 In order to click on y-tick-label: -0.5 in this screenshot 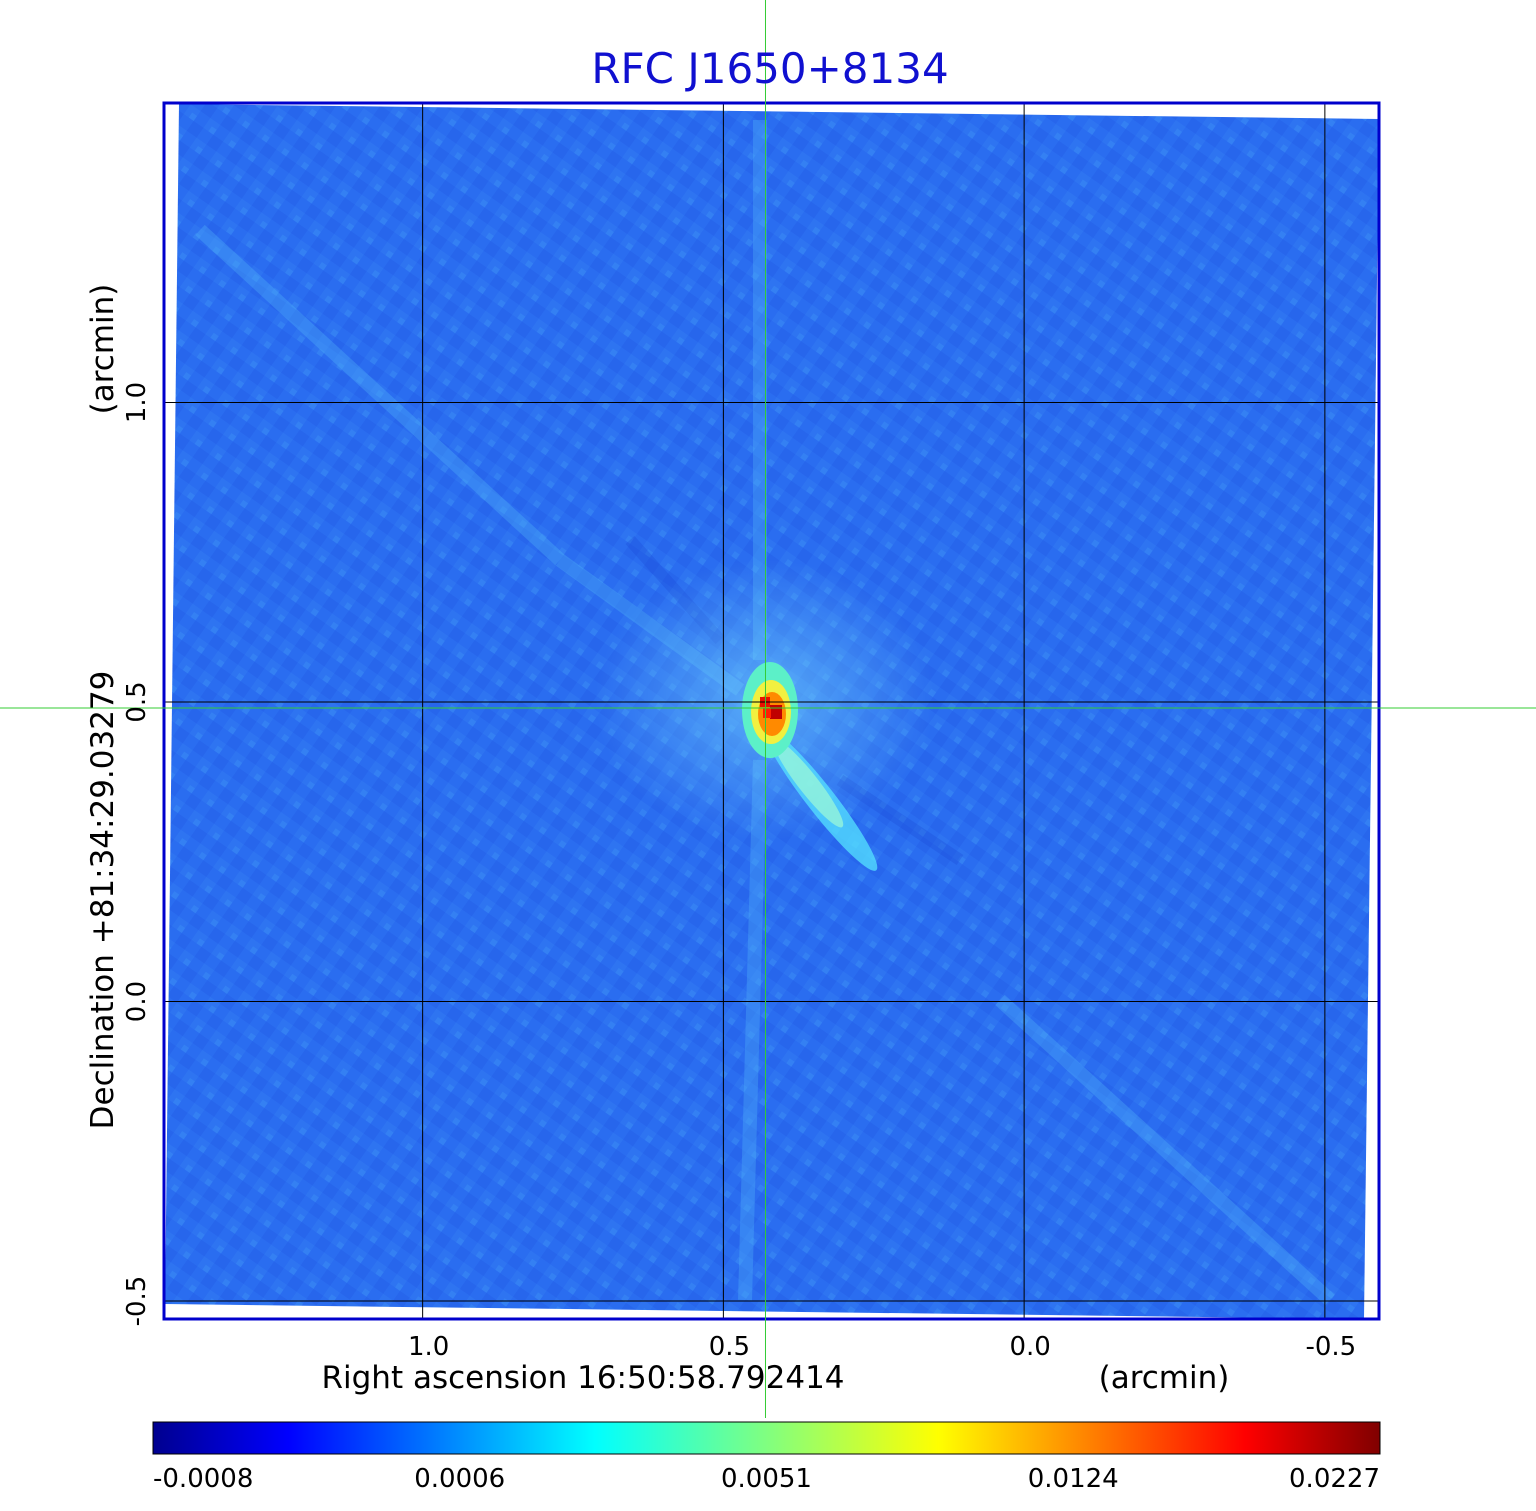, I will do `click(137, 1301)`.